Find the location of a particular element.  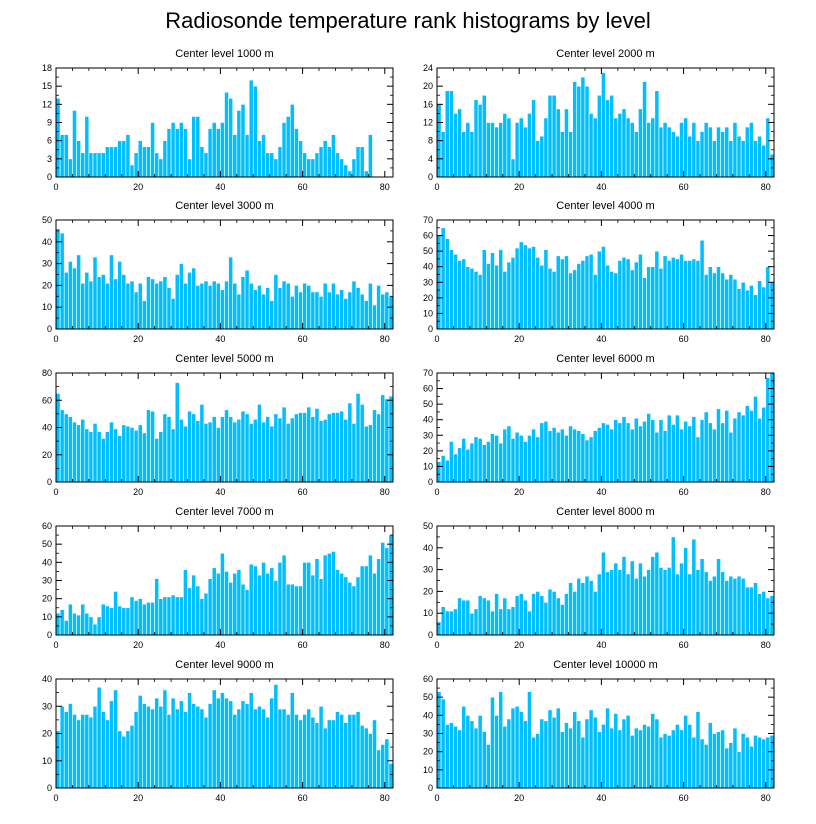

y-tick-label: 80 is located at coordinates (47, 373).